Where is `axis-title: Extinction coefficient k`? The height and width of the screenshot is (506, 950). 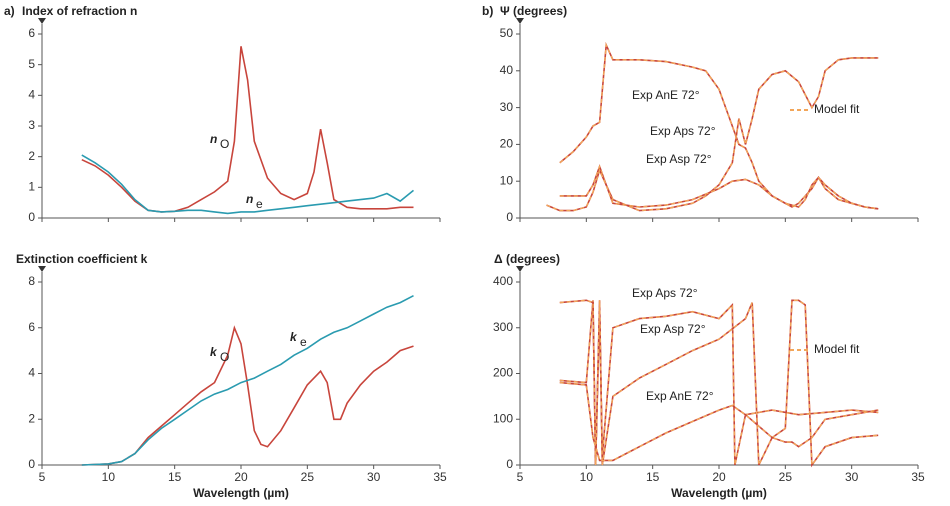 axis-title: Extinction coefficient k is located at coordinates (82, 259).